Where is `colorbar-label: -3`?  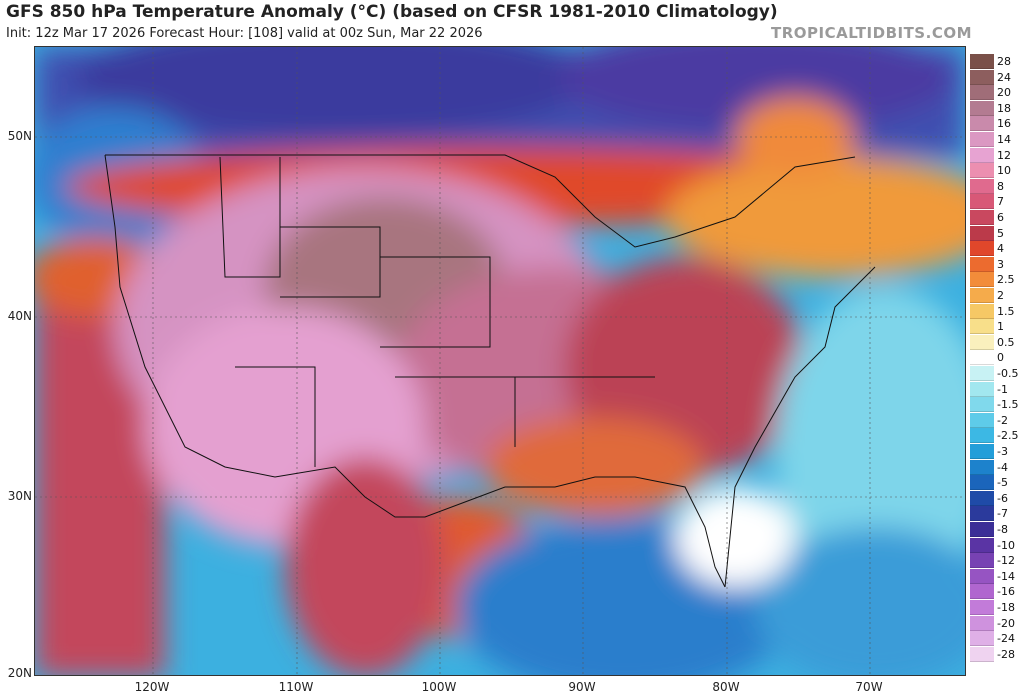
colorbar-label: -3 is located at coordinates (1002, 451).